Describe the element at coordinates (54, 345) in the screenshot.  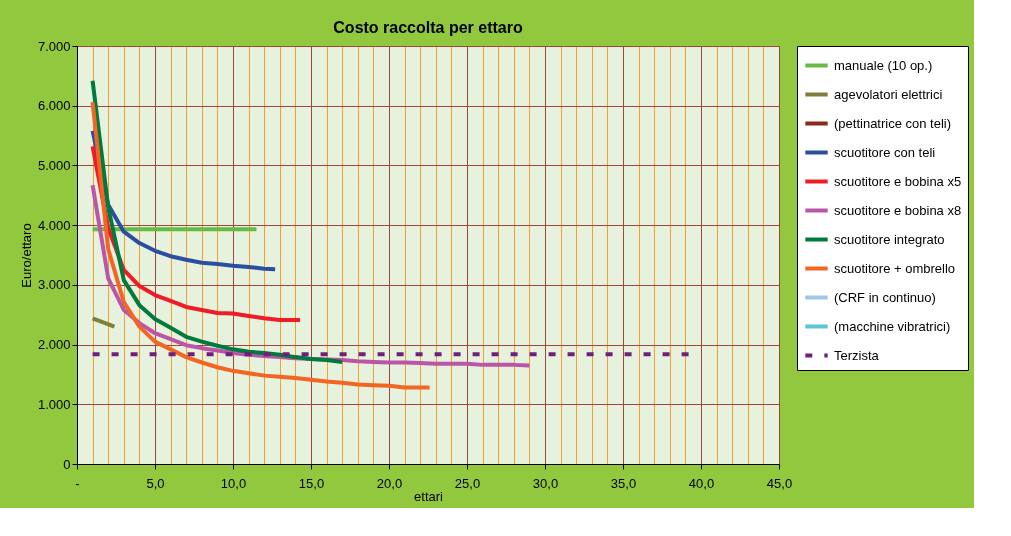
I see `y-tick-label: 2.000` at that location.